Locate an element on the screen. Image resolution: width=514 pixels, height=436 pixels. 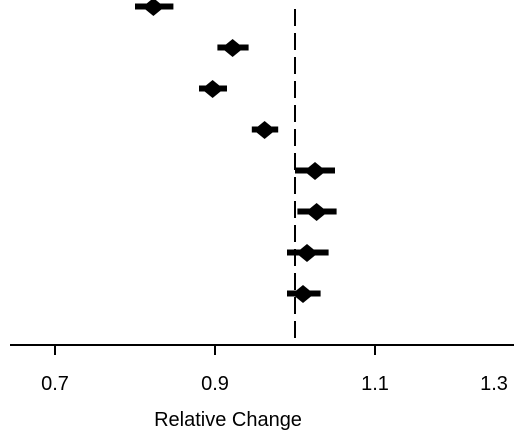
x-tick-label: 0.9 is located at coordinates (215, 384).